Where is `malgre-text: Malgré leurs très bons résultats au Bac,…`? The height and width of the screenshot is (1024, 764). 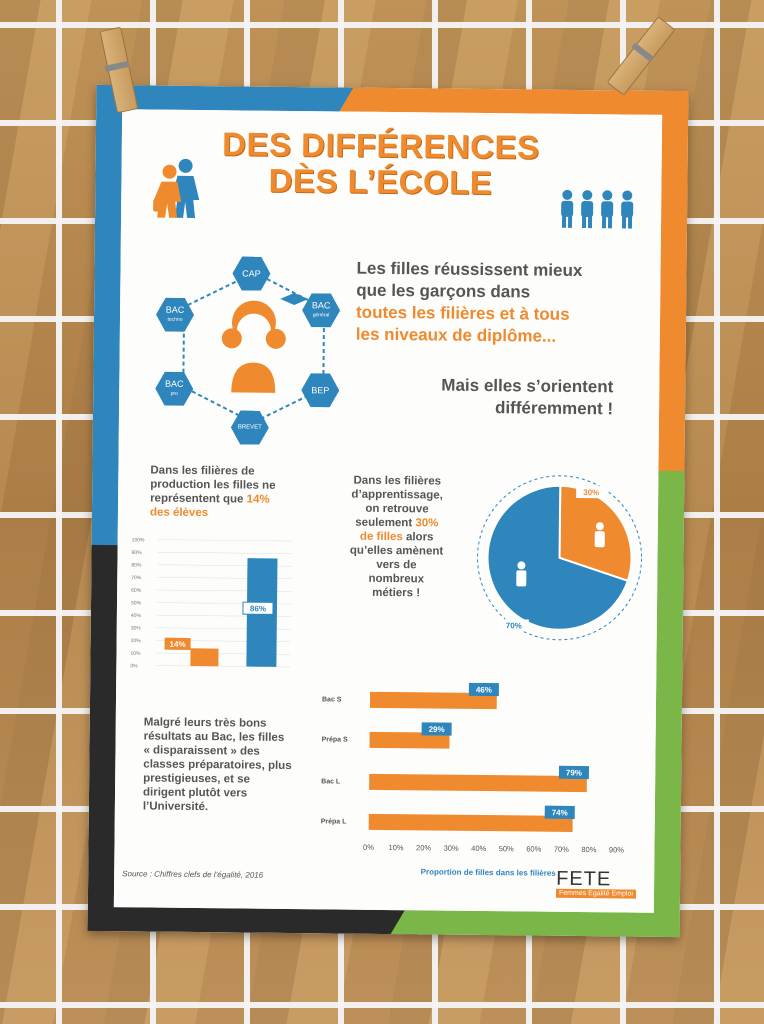
malgre-text: Malgré leurs très bons résultats au Bac,… is located at coordinates (243, 765).